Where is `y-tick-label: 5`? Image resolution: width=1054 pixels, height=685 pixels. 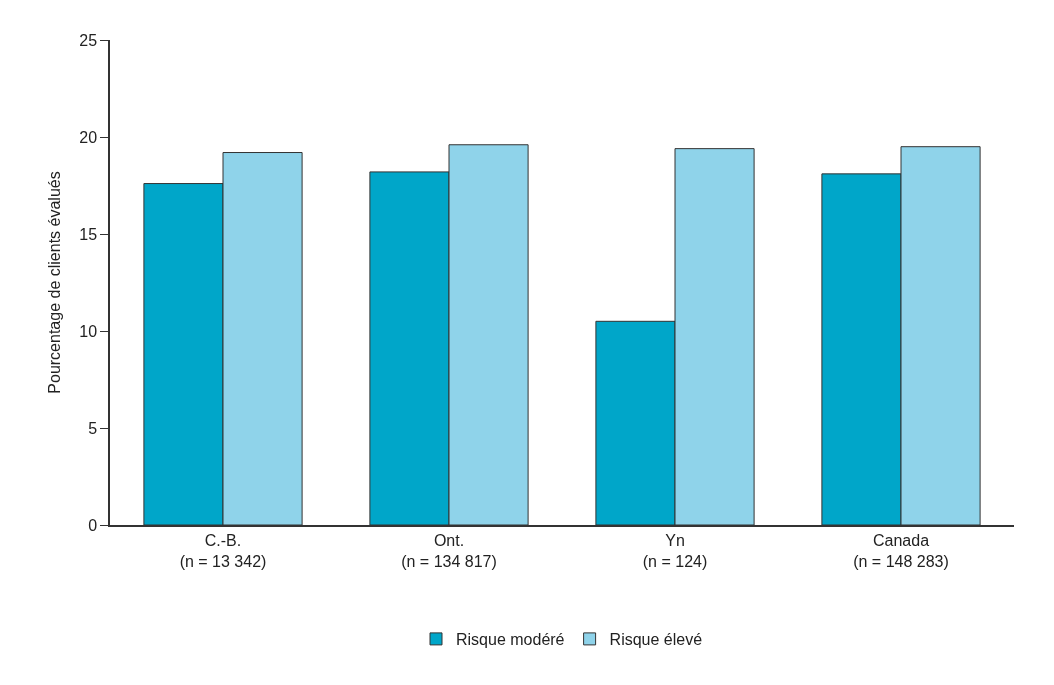
y-tick-label: 5 is located at coordinates (93, 428).